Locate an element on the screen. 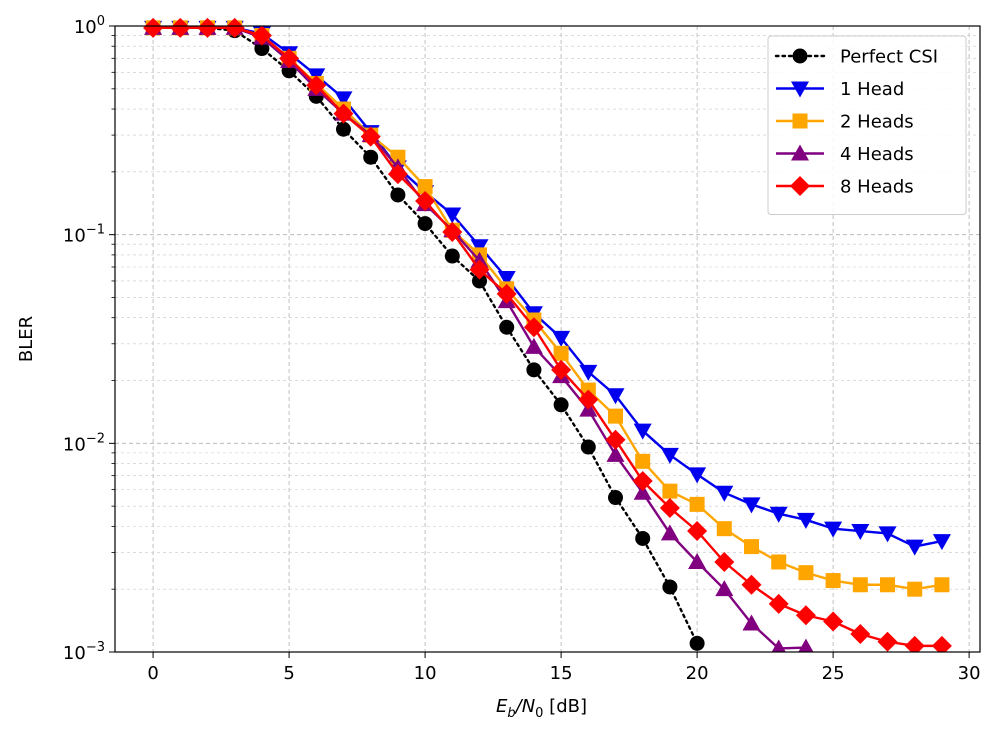 Image resolution: width=996 pixels, height=736 pixels. legend-label: 8 Heads is located at coordinates (877, 187).